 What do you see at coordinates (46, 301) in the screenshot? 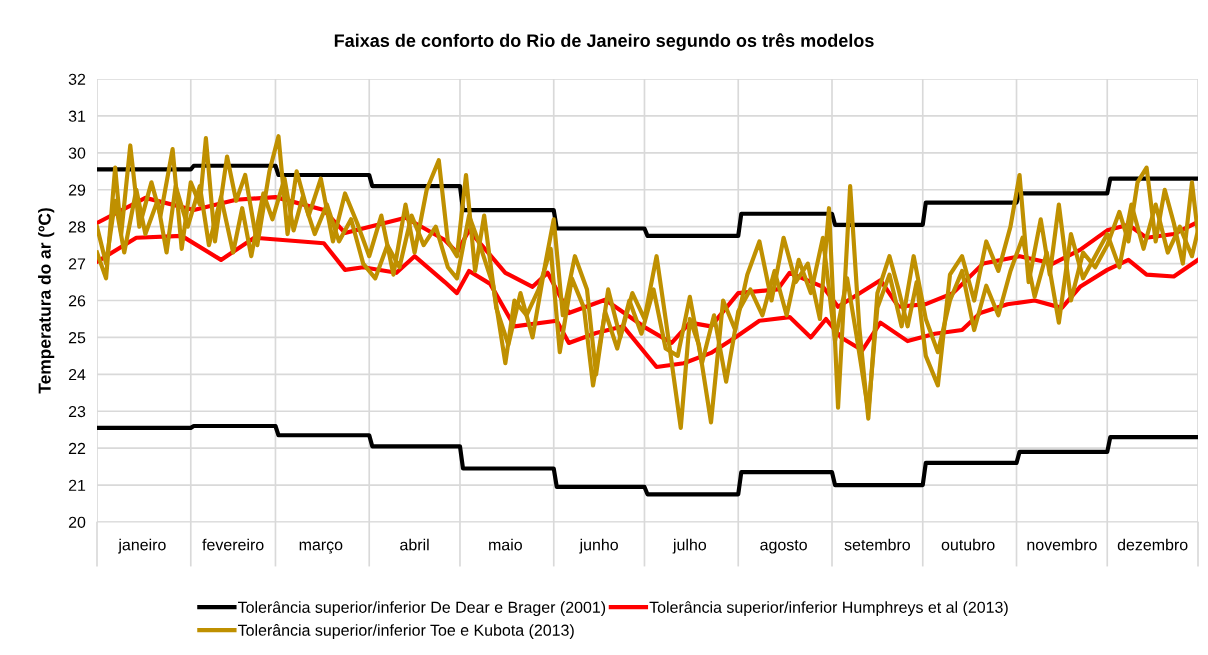
I see `y-axis-title: Temperatura do ar (ºC)` at bounding box center [46, 301].